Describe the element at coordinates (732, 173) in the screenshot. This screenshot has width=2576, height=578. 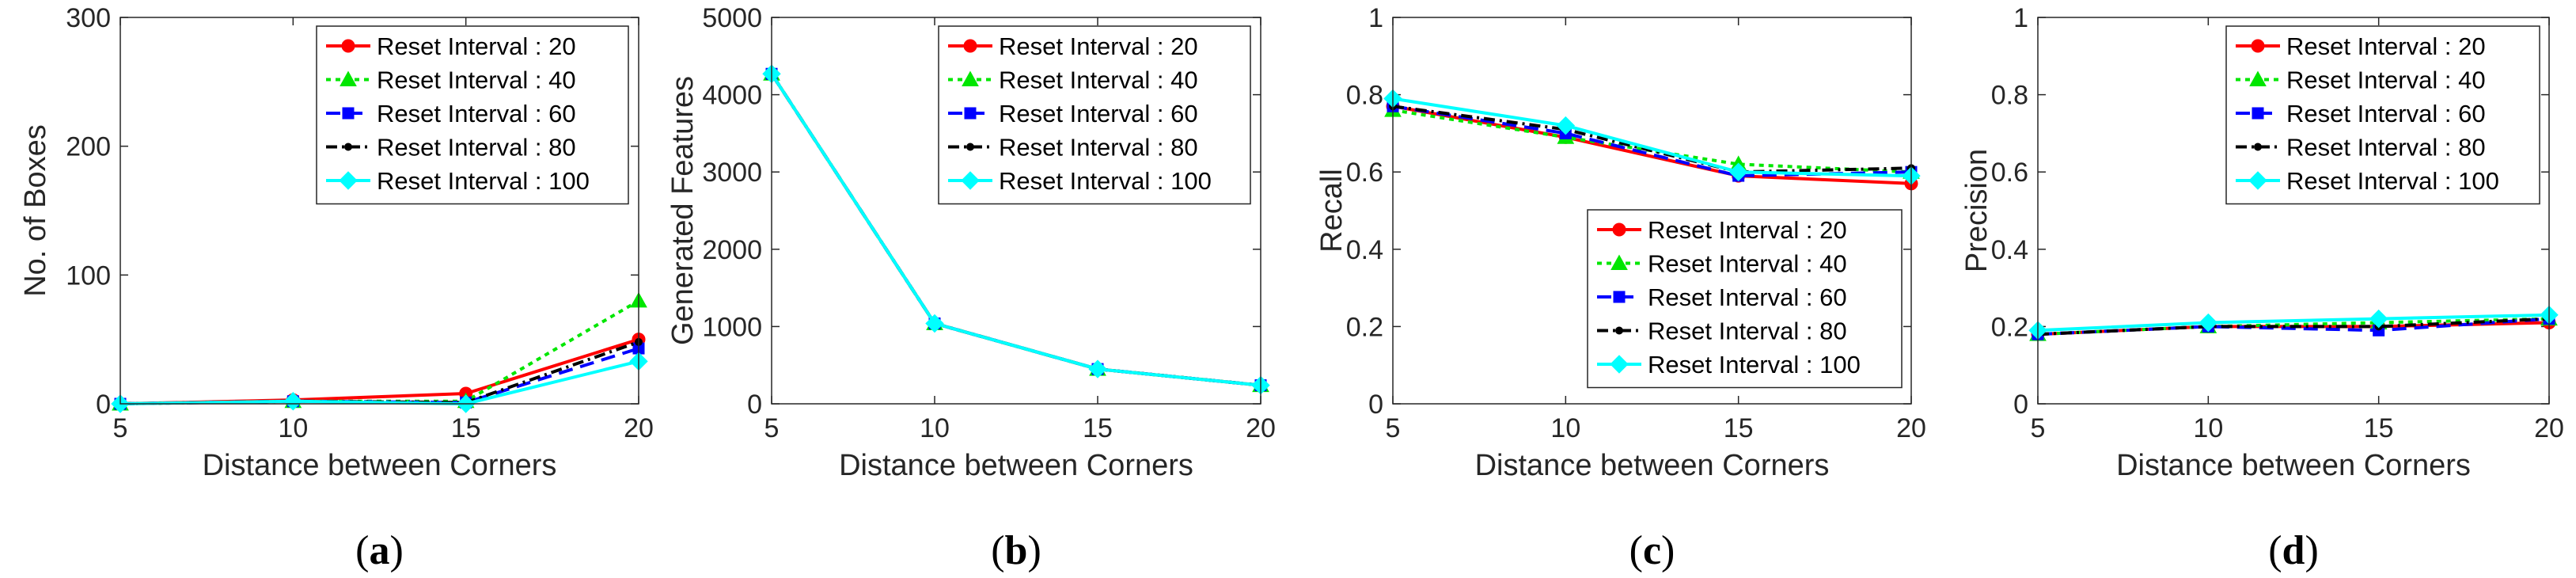
I see `y-tick-label: 3000` at that location.